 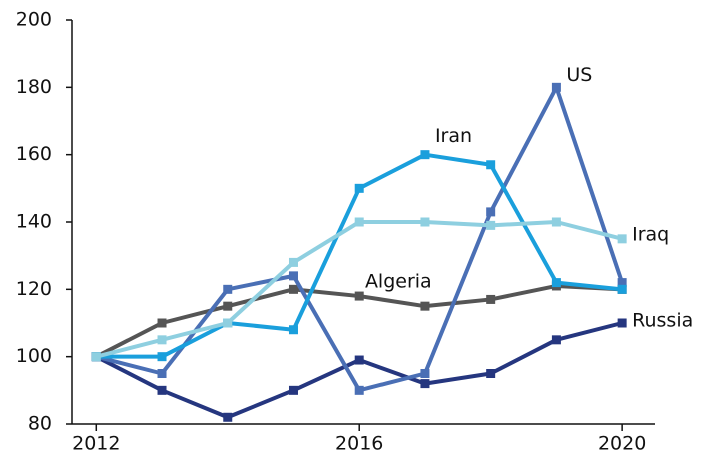 What do you see at coordinates (398, 282) in the screenshot?
I see `series-label: Algeria` at bounding box center [398, 282].